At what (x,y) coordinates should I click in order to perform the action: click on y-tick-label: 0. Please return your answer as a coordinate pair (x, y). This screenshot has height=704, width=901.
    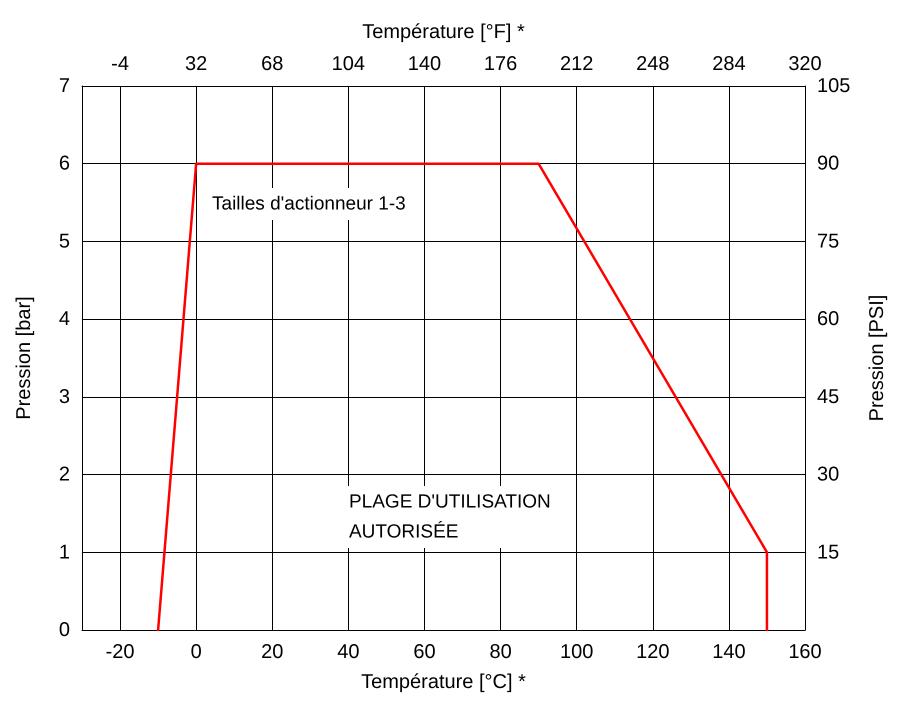
    Looking at the image, I should click on (64, 630).